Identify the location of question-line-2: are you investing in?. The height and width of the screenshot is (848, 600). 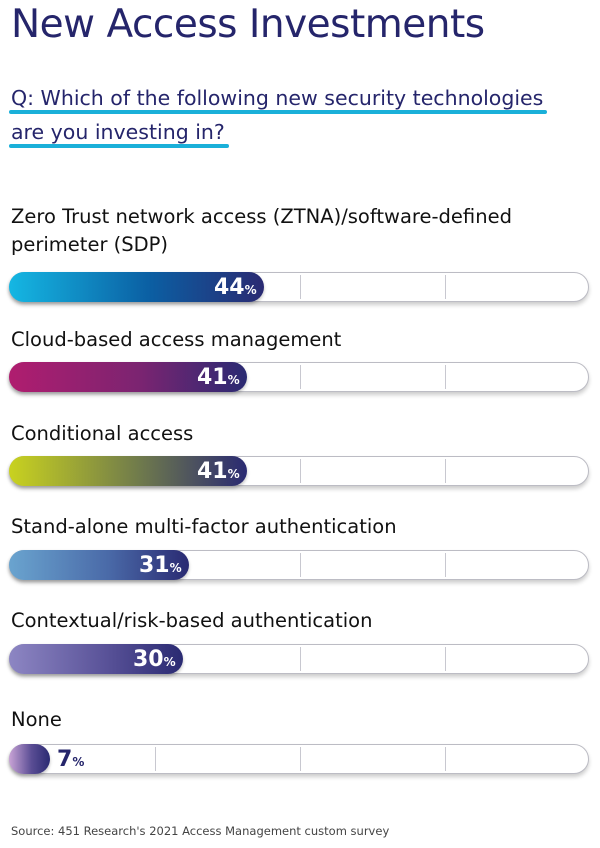
(119, 134).